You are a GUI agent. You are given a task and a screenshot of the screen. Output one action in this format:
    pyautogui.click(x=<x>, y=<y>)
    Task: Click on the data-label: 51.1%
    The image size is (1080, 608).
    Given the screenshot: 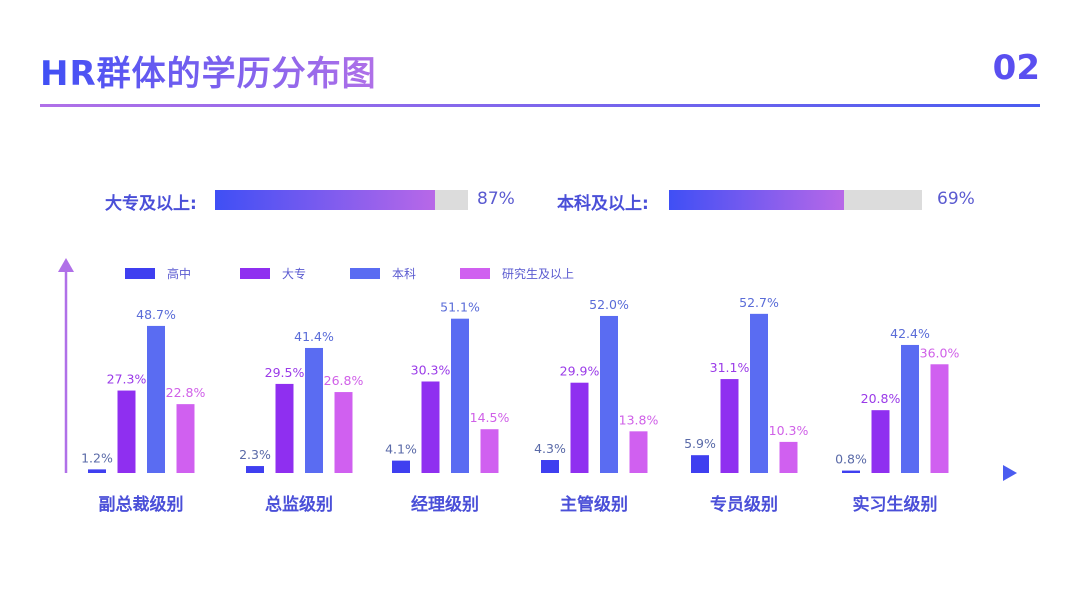 What is the action you would take?
    pyautogui.click(x=460, y=307)
    